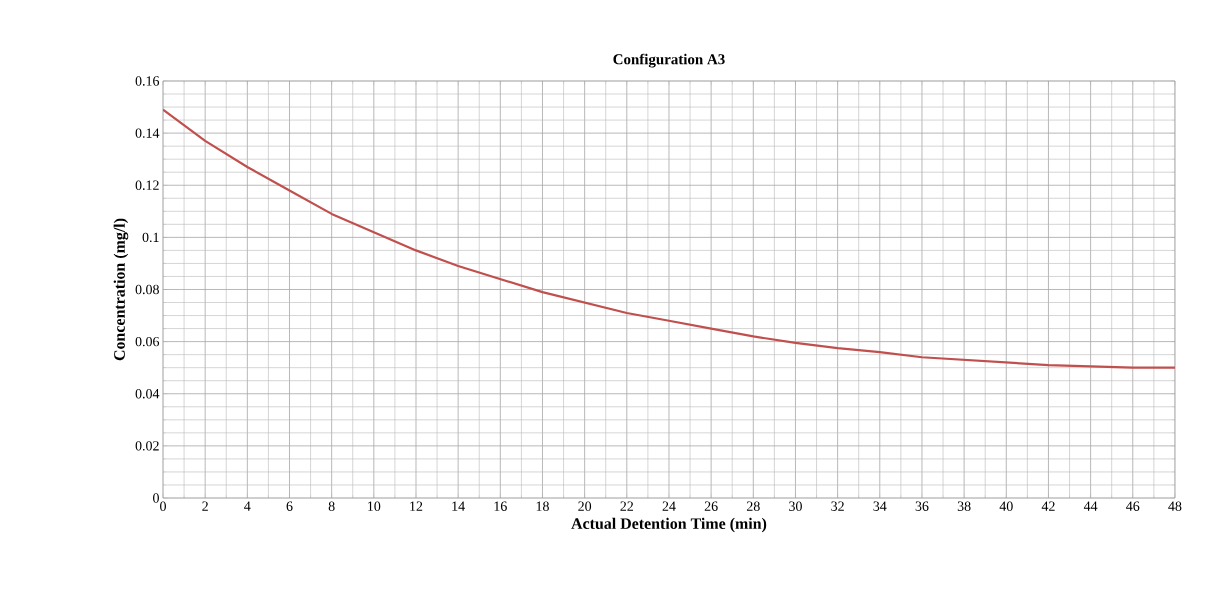 The image size is (1214, 598). What do you see at coordinates (416, 506) in the screenshot?
I see `x-tick-label: 12` at bounding box center [416, 506].